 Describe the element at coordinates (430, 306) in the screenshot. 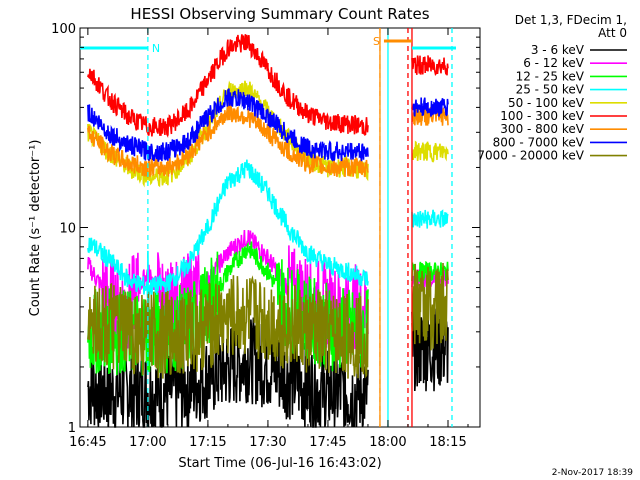

I see `series-line-8-b` at that location.